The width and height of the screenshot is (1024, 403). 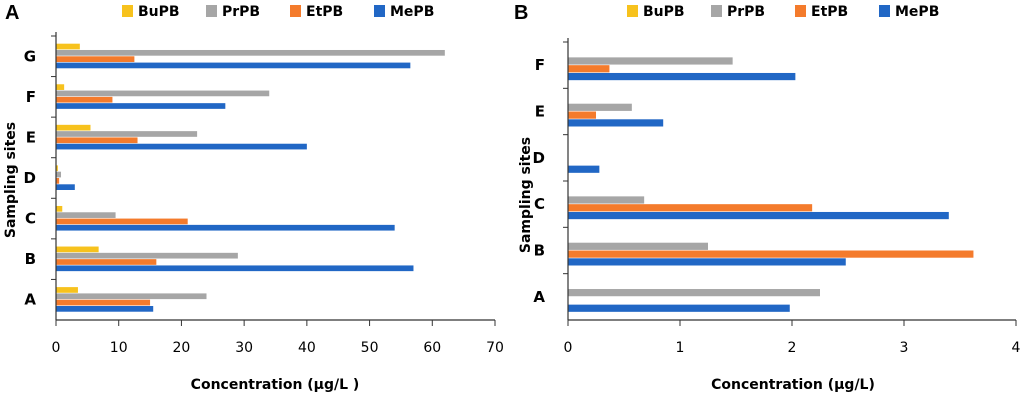 What do you see at coordinates (370, 348) in the screenshot?
I see `x-tick-label: 50` at bounding box center [370, 348].